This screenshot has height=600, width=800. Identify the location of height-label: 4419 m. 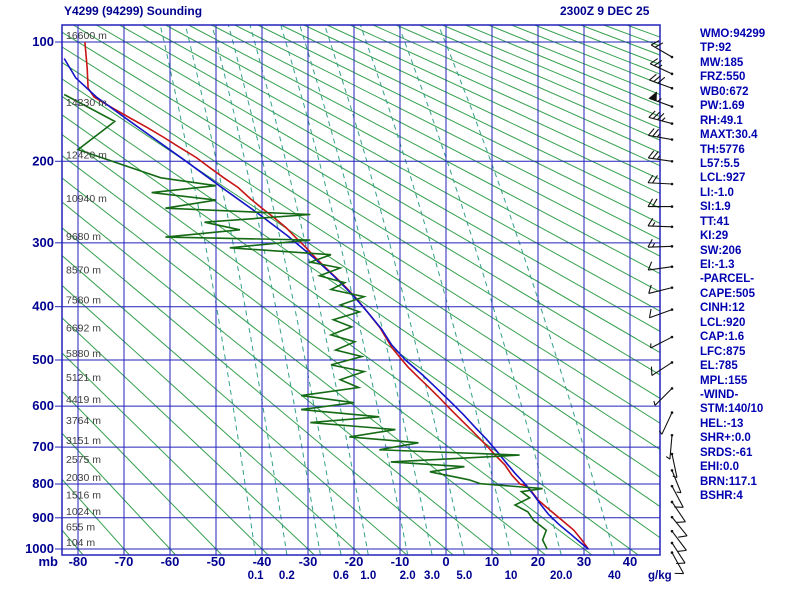
(83, 400).